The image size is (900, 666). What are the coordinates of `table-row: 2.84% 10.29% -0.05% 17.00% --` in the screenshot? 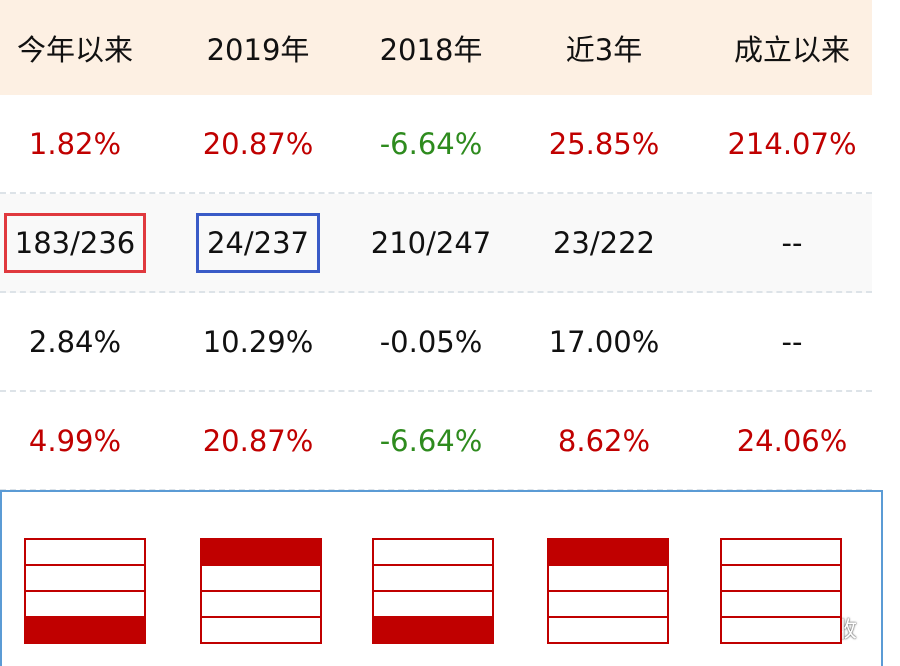 It's located at (436, 342).